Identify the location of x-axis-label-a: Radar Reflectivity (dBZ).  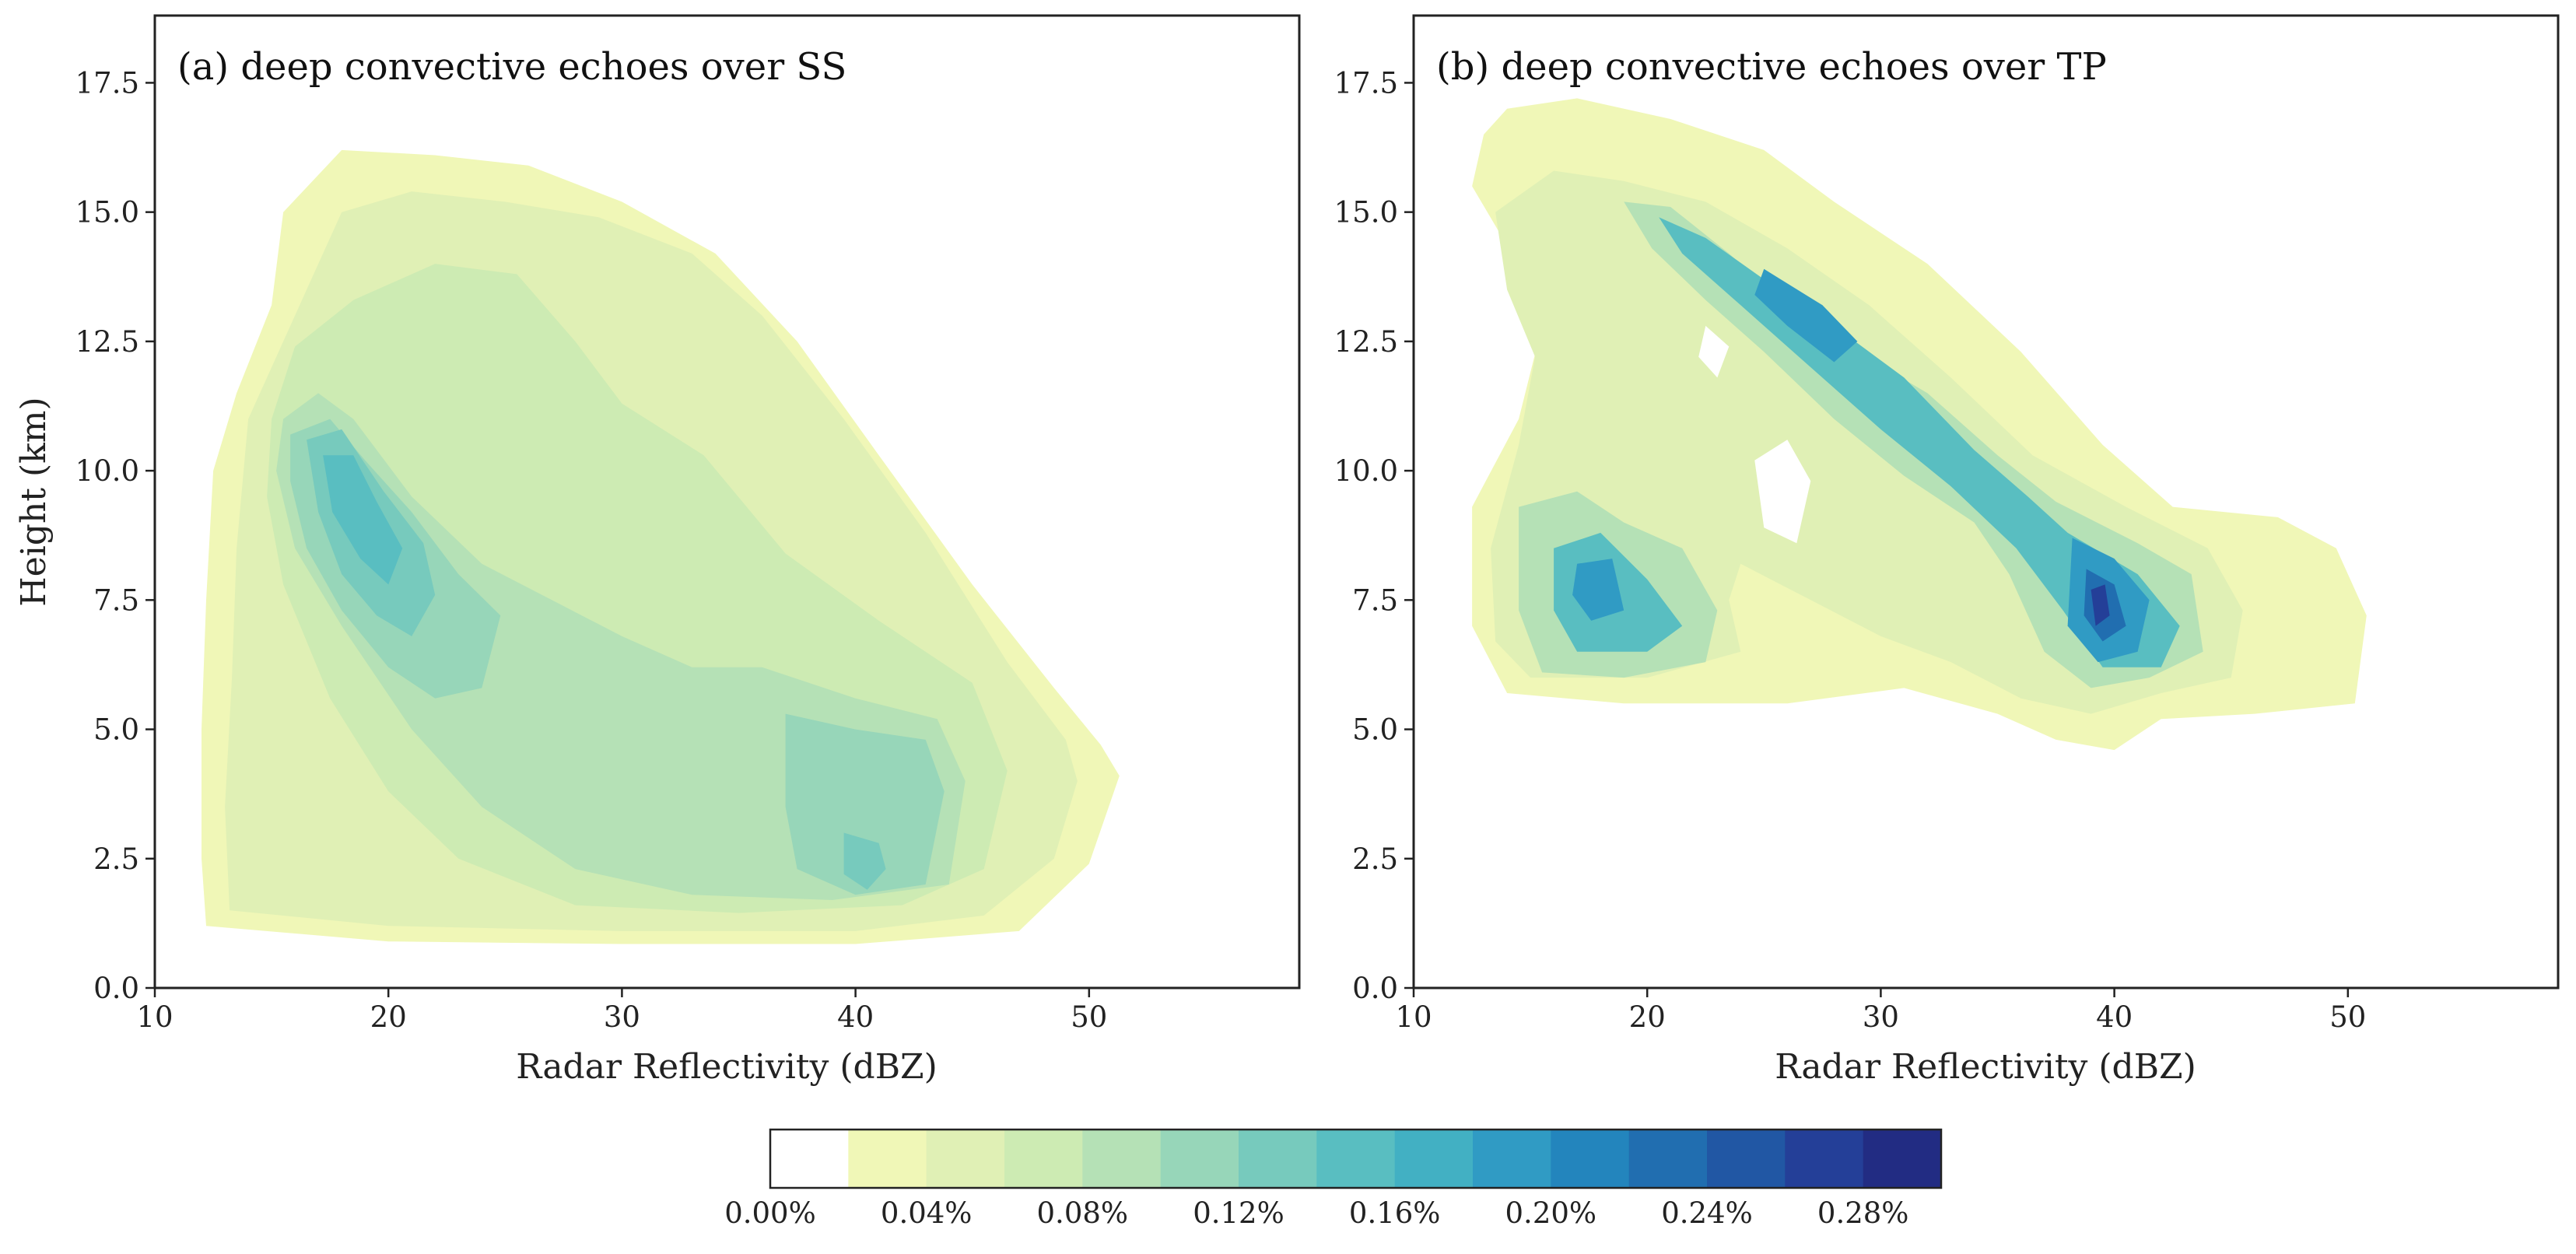
(727, 1067).